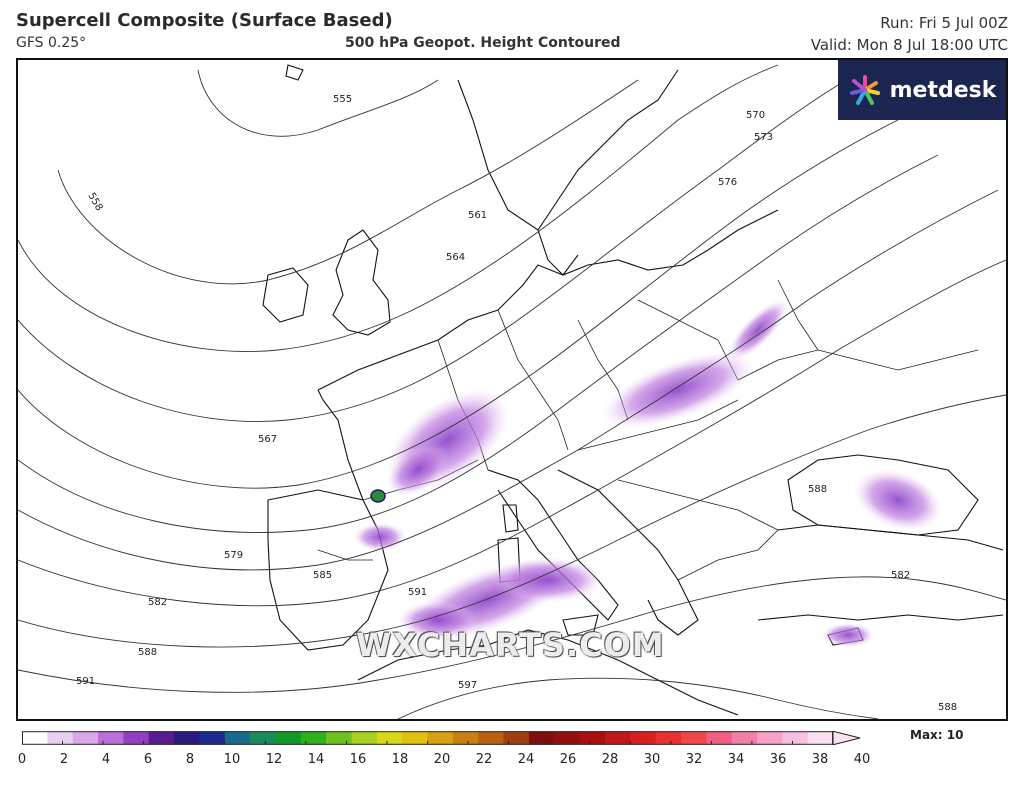 The width and height of the screenshot is (1024, 786). Describe the element at coordinates (736, 759) in the screenshot. I see `colorbar-tick-label: 34` at that location.